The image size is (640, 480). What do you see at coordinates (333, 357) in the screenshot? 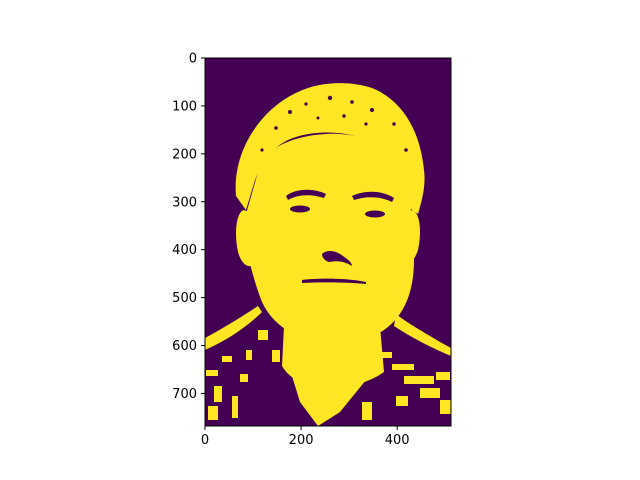
I see `neck-region` at bounding box center [333, 357].